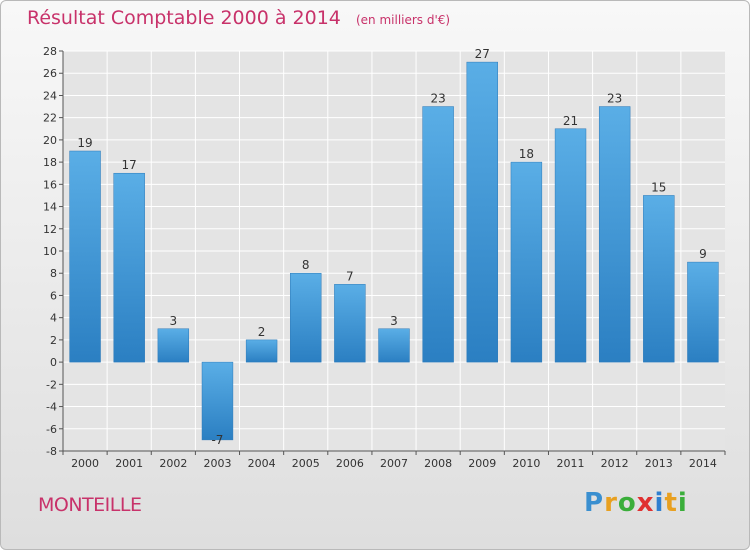 The image size is (750, 550). I want to click on x-tick-label-2004: 2004, so click(262, 463).